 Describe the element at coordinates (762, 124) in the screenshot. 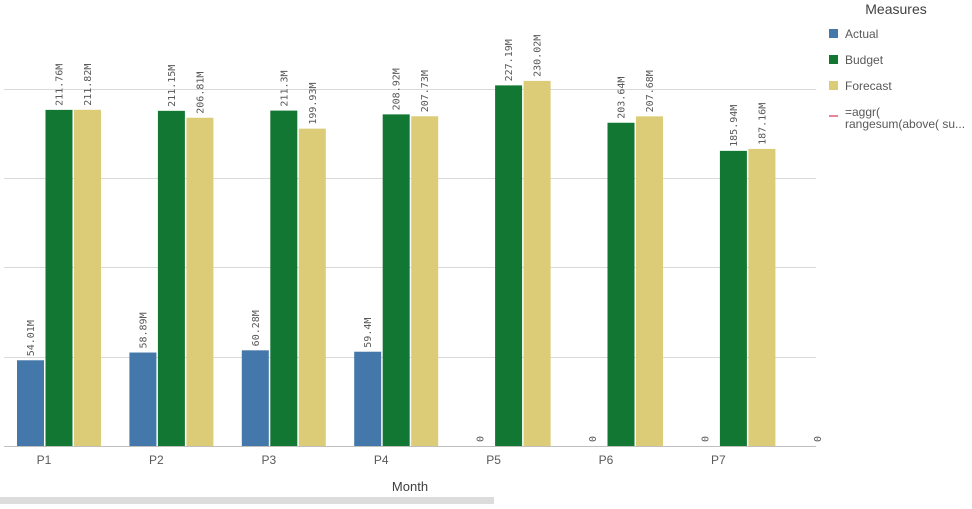

I see `data-label-forecast-p7: 187.16M` at that location.